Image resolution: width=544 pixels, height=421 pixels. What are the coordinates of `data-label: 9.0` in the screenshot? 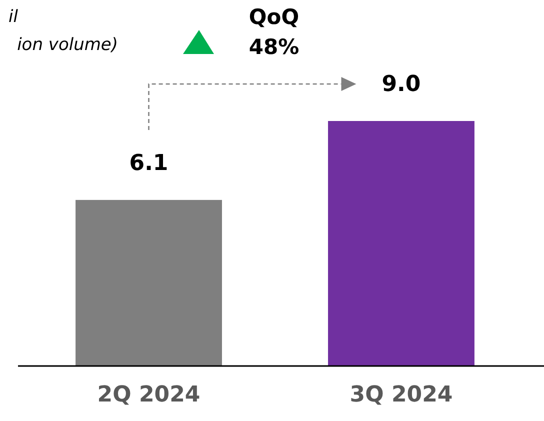 It's located at (401, 84).